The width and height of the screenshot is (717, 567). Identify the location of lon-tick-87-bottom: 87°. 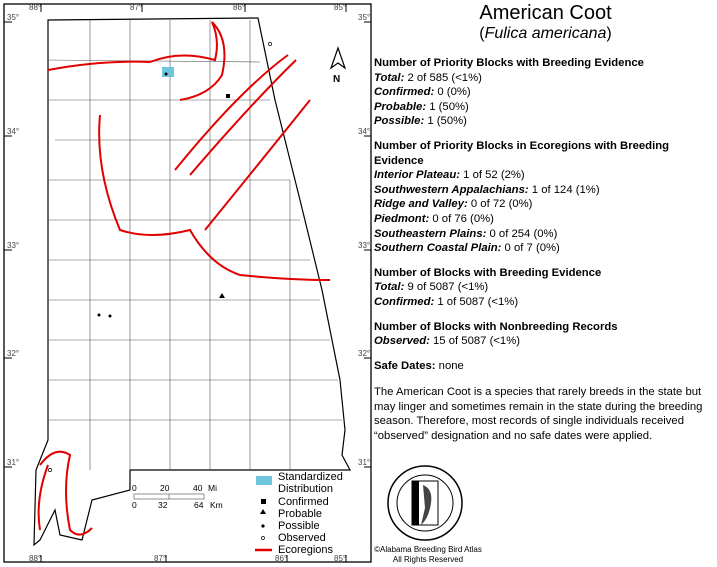
(160, 558).